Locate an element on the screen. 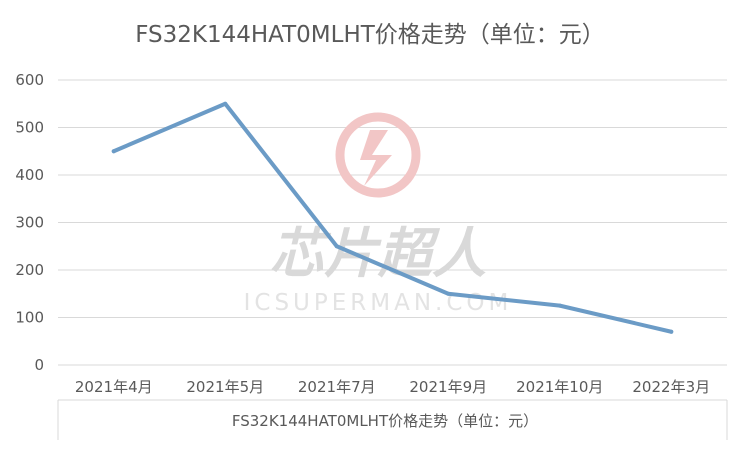  x-tick-label: 2021年7月 is located at coordinates (337, 387).